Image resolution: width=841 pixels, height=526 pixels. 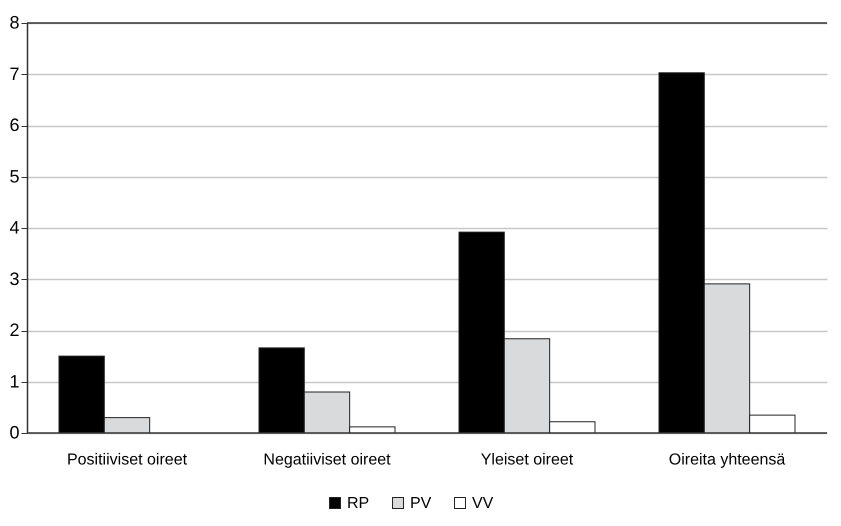 What do you see at coordinates (483, 503) in the screenshot?
I see `legend-label: VV` at bounding box center [483, 503].